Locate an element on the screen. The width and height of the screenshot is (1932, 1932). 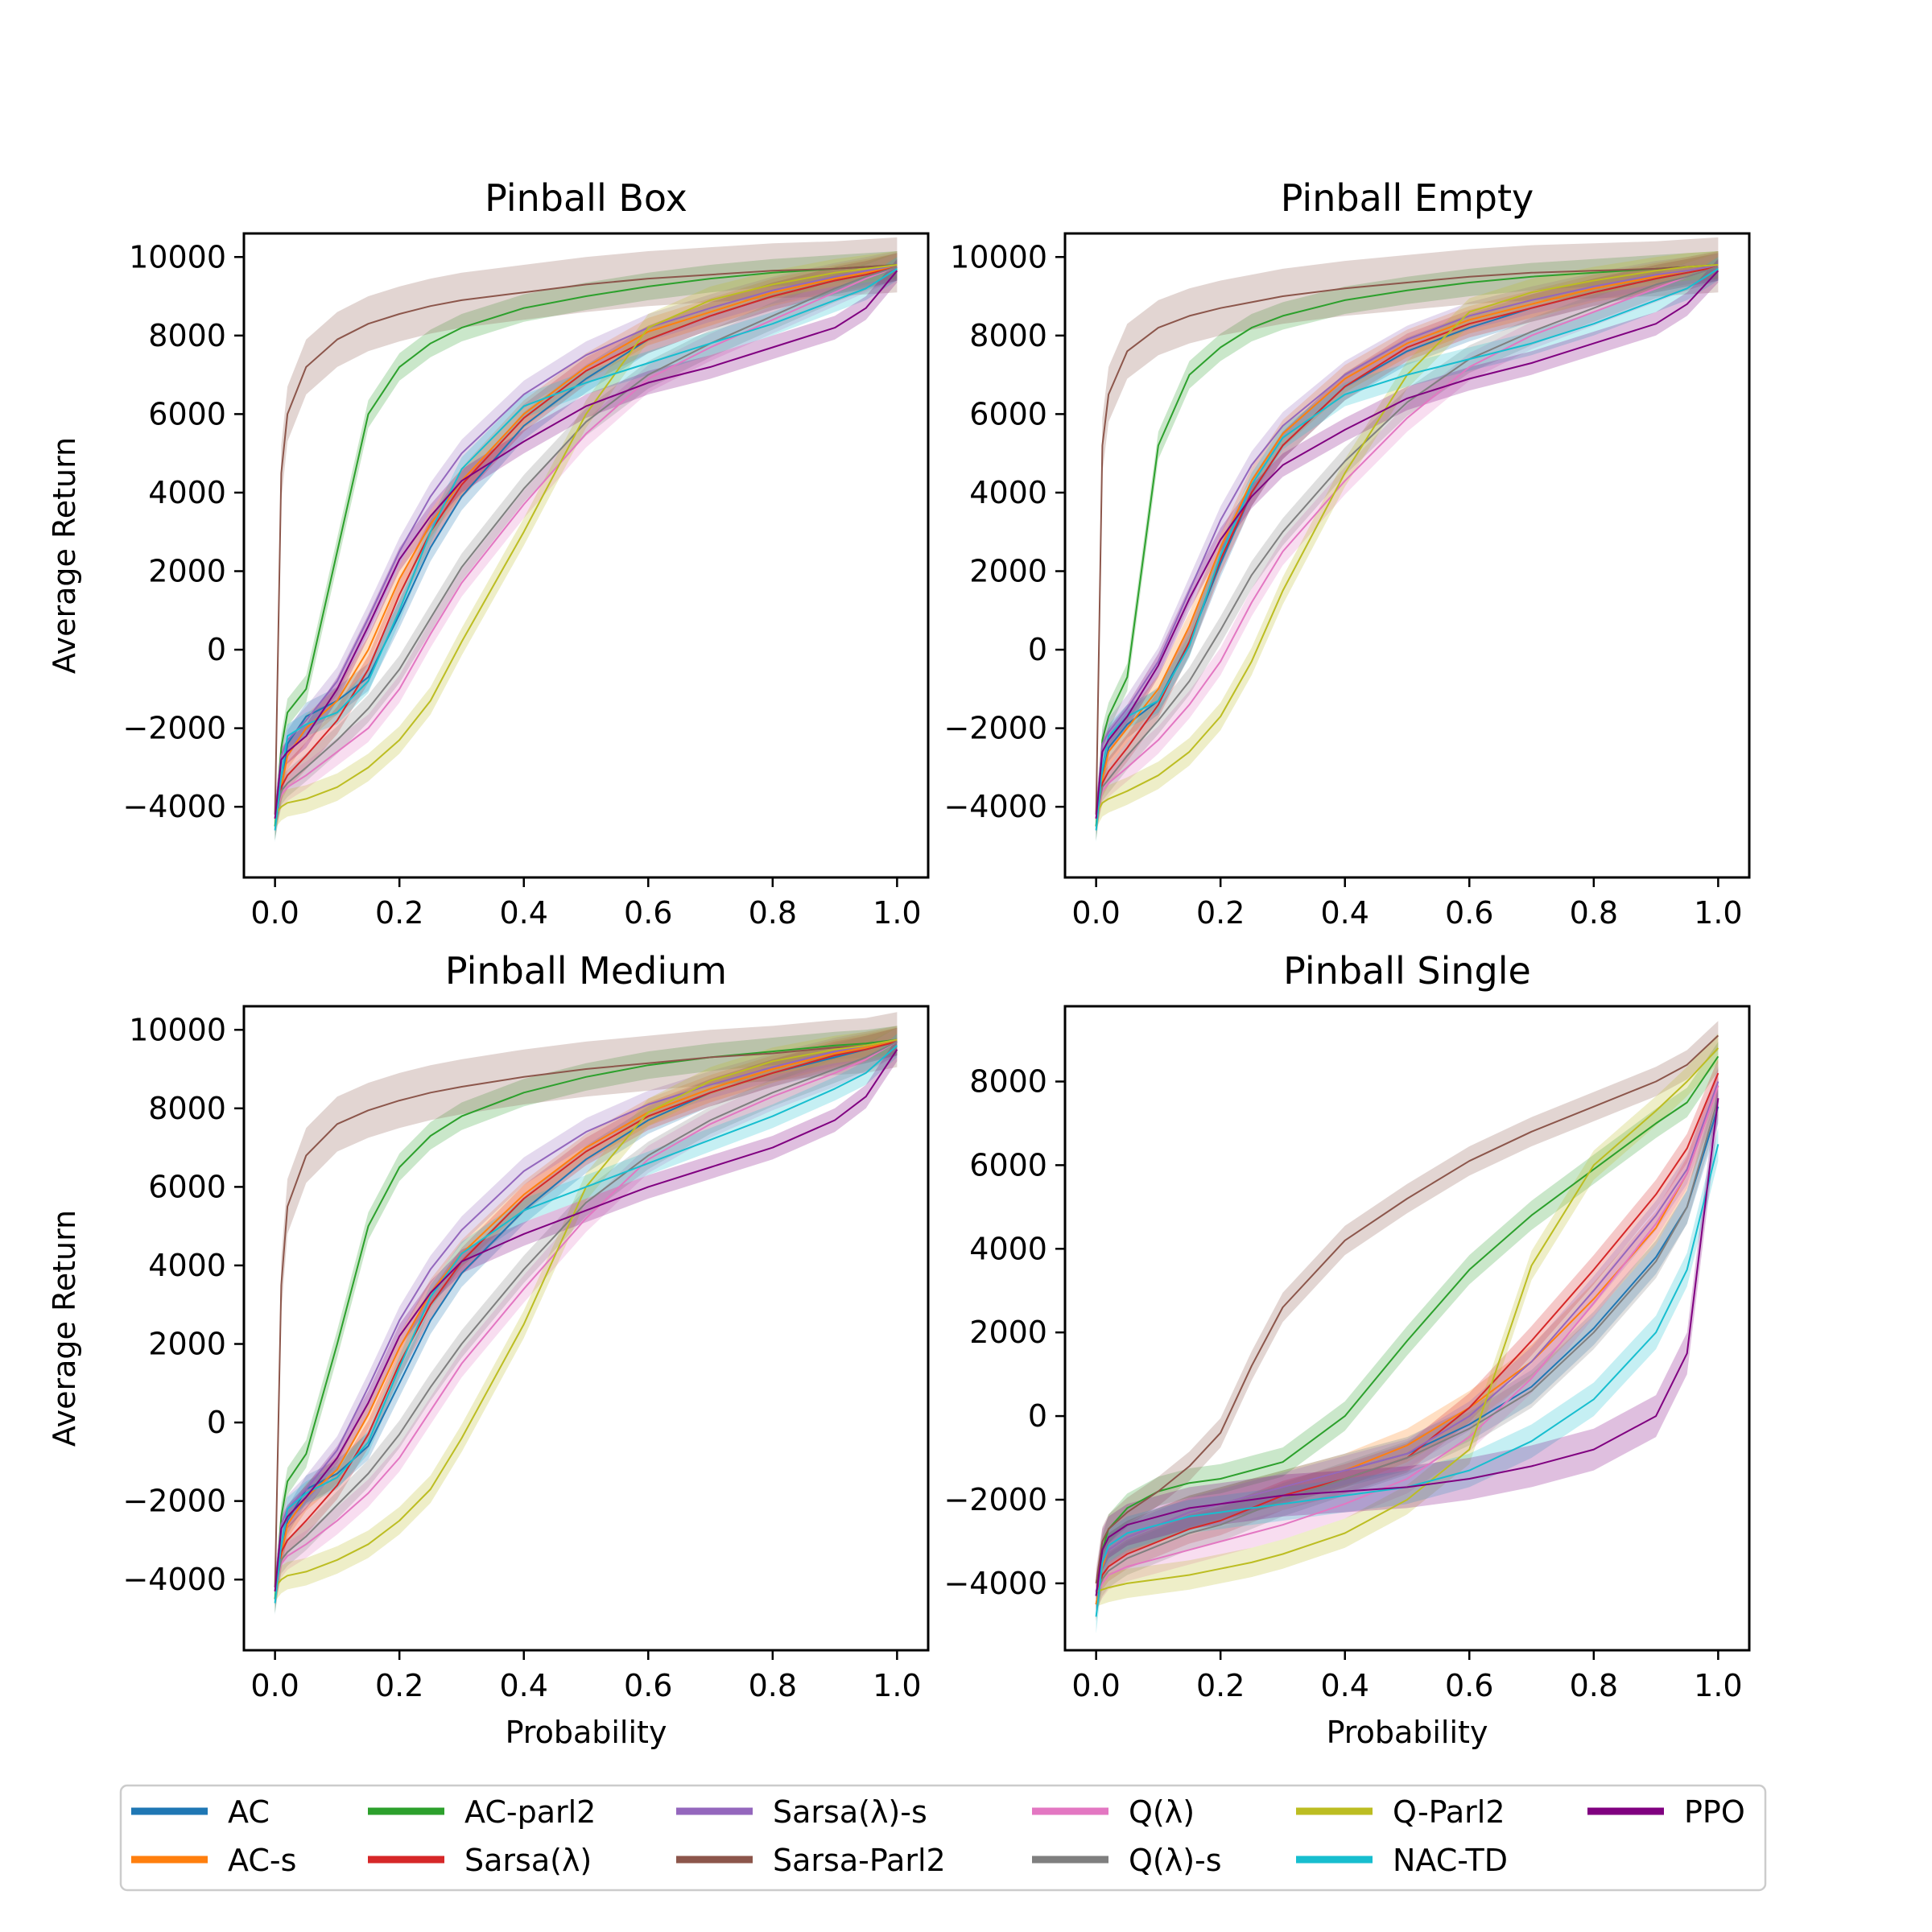
series-line-pinball-empty-sarsa-parl2 is located at coordinates (1407, 539).